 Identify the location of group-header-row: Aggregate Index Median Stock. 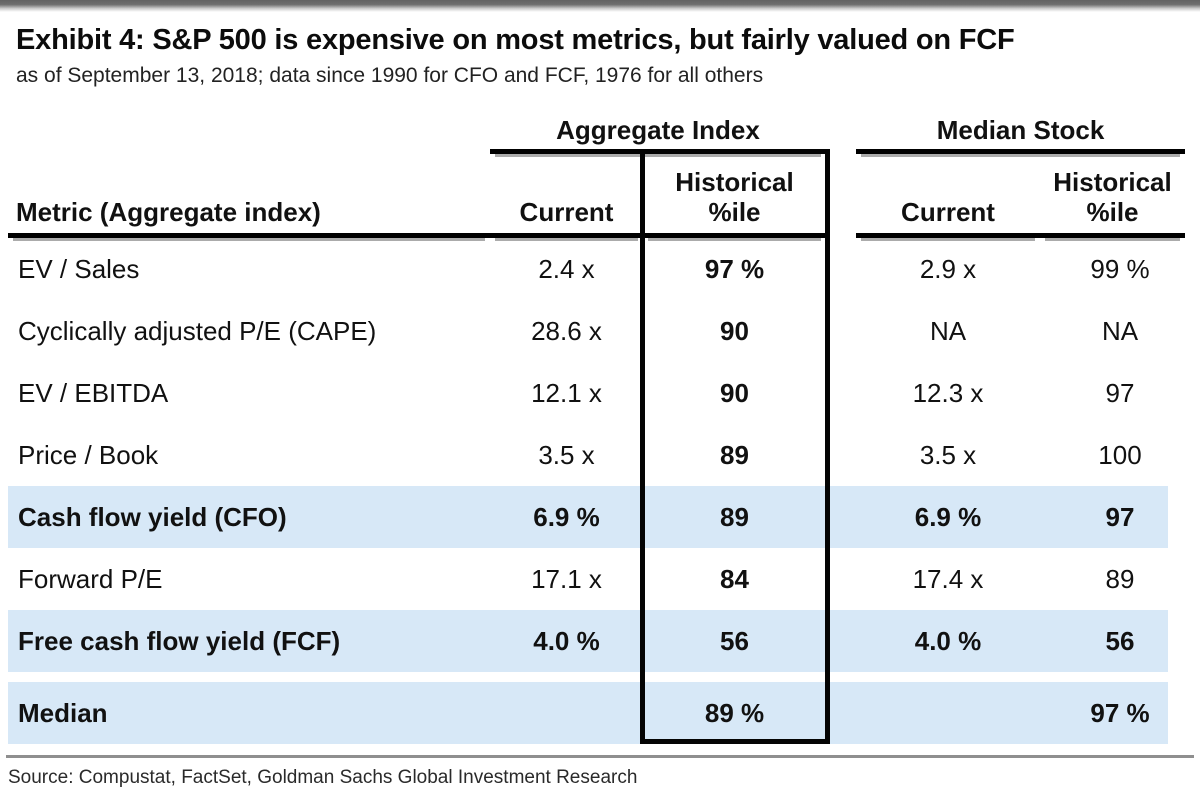
(604, 133).